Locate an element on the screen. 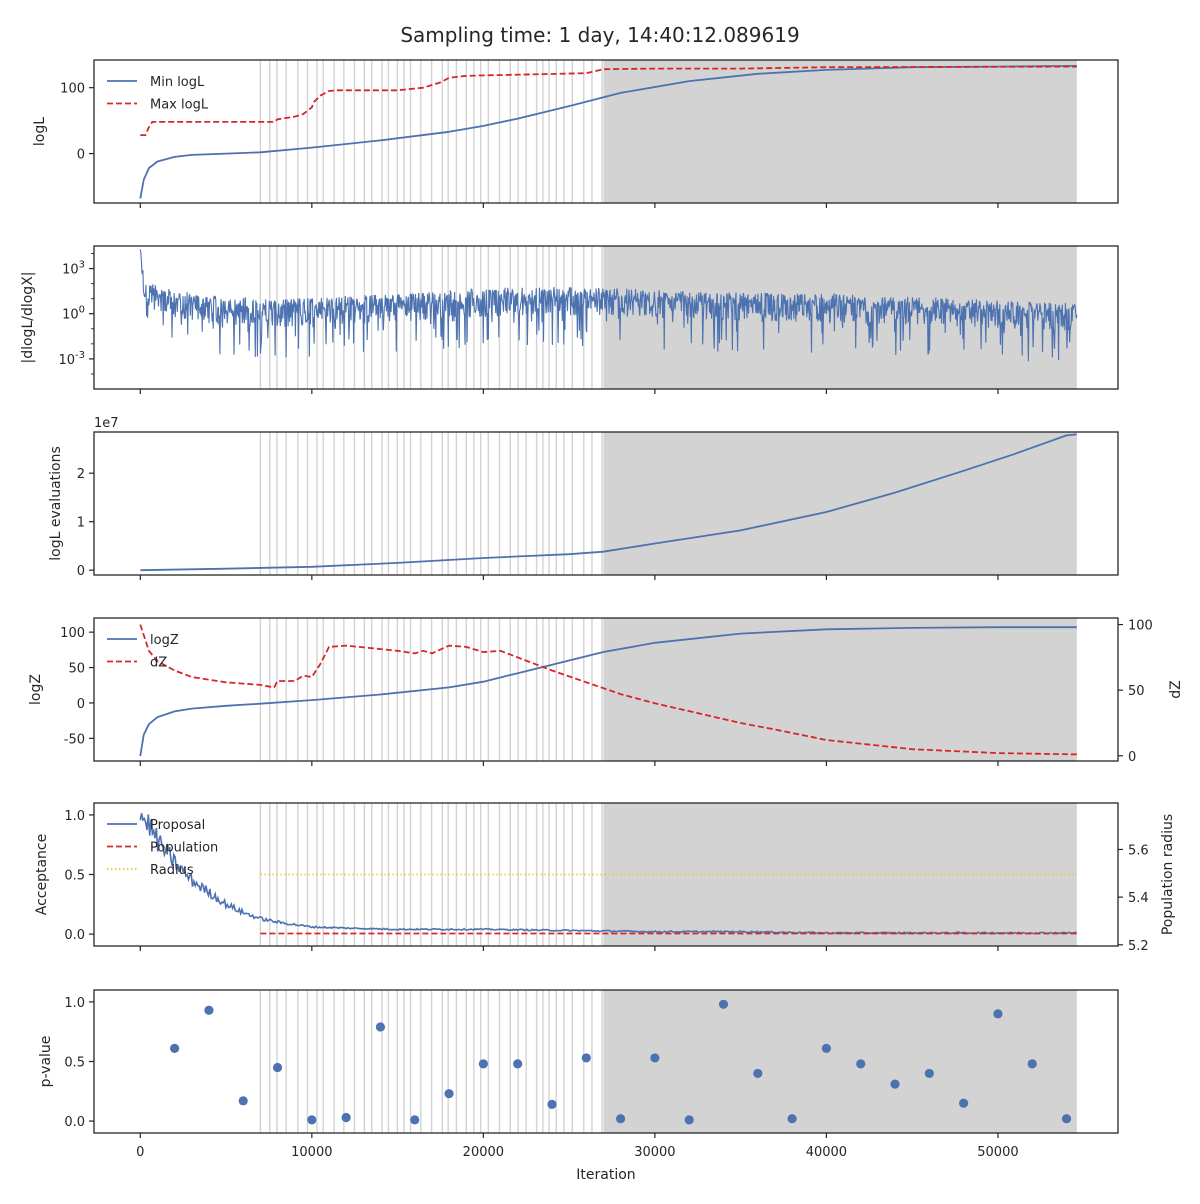 Image resolution: width=1200 pixels, height=1204 pixels. panel-logl: 0 100 logL Min logL Max logL is located at coordinates (575, 133).